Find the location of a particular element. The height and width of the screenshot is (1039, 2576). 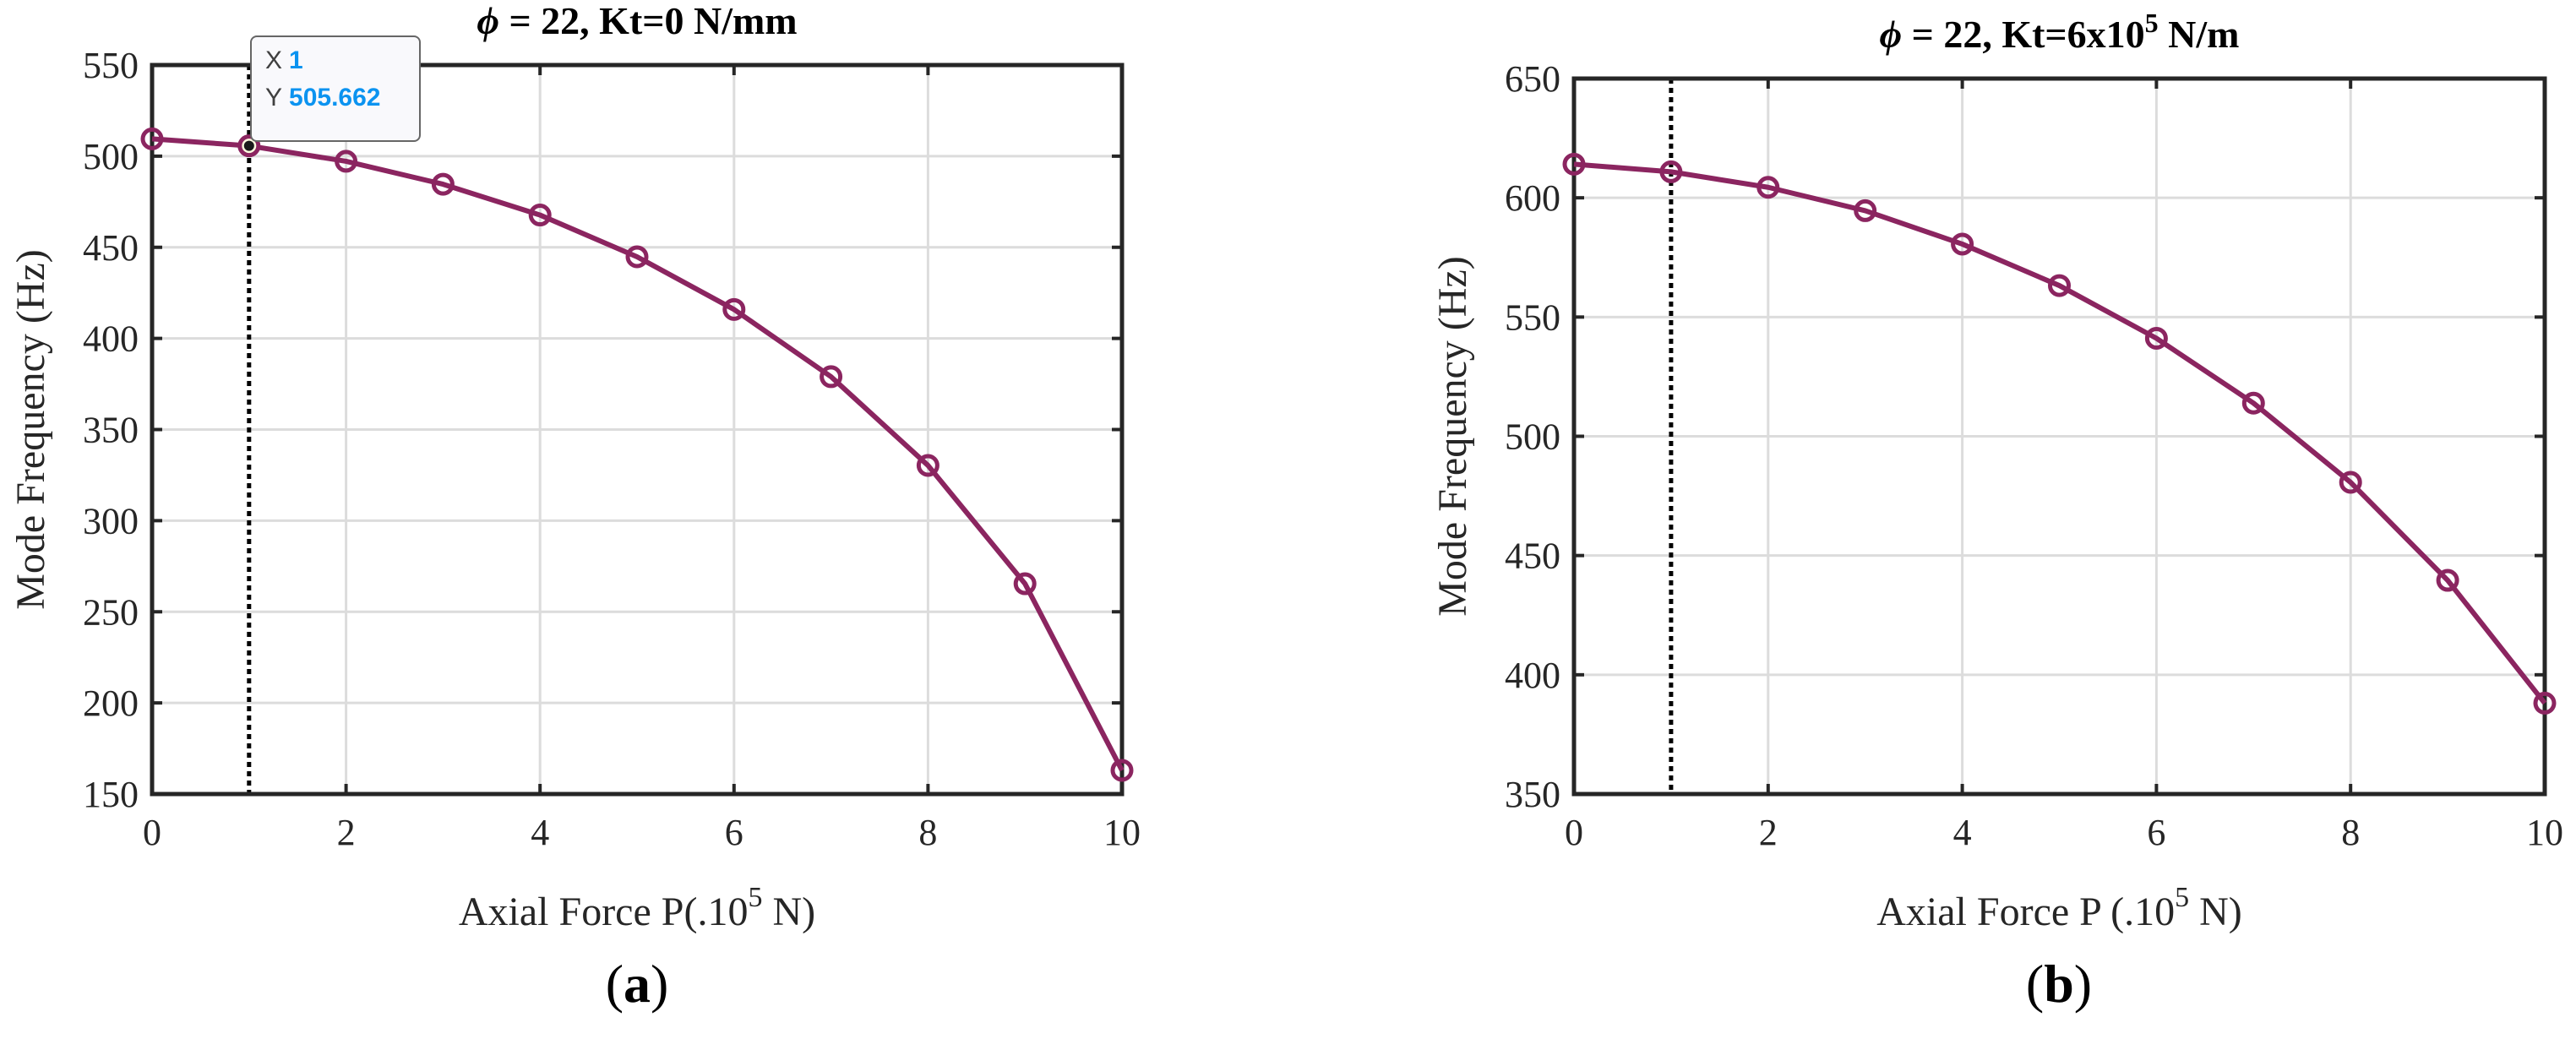

panel-caption-a: (a) is located at coordinates (637, 984).